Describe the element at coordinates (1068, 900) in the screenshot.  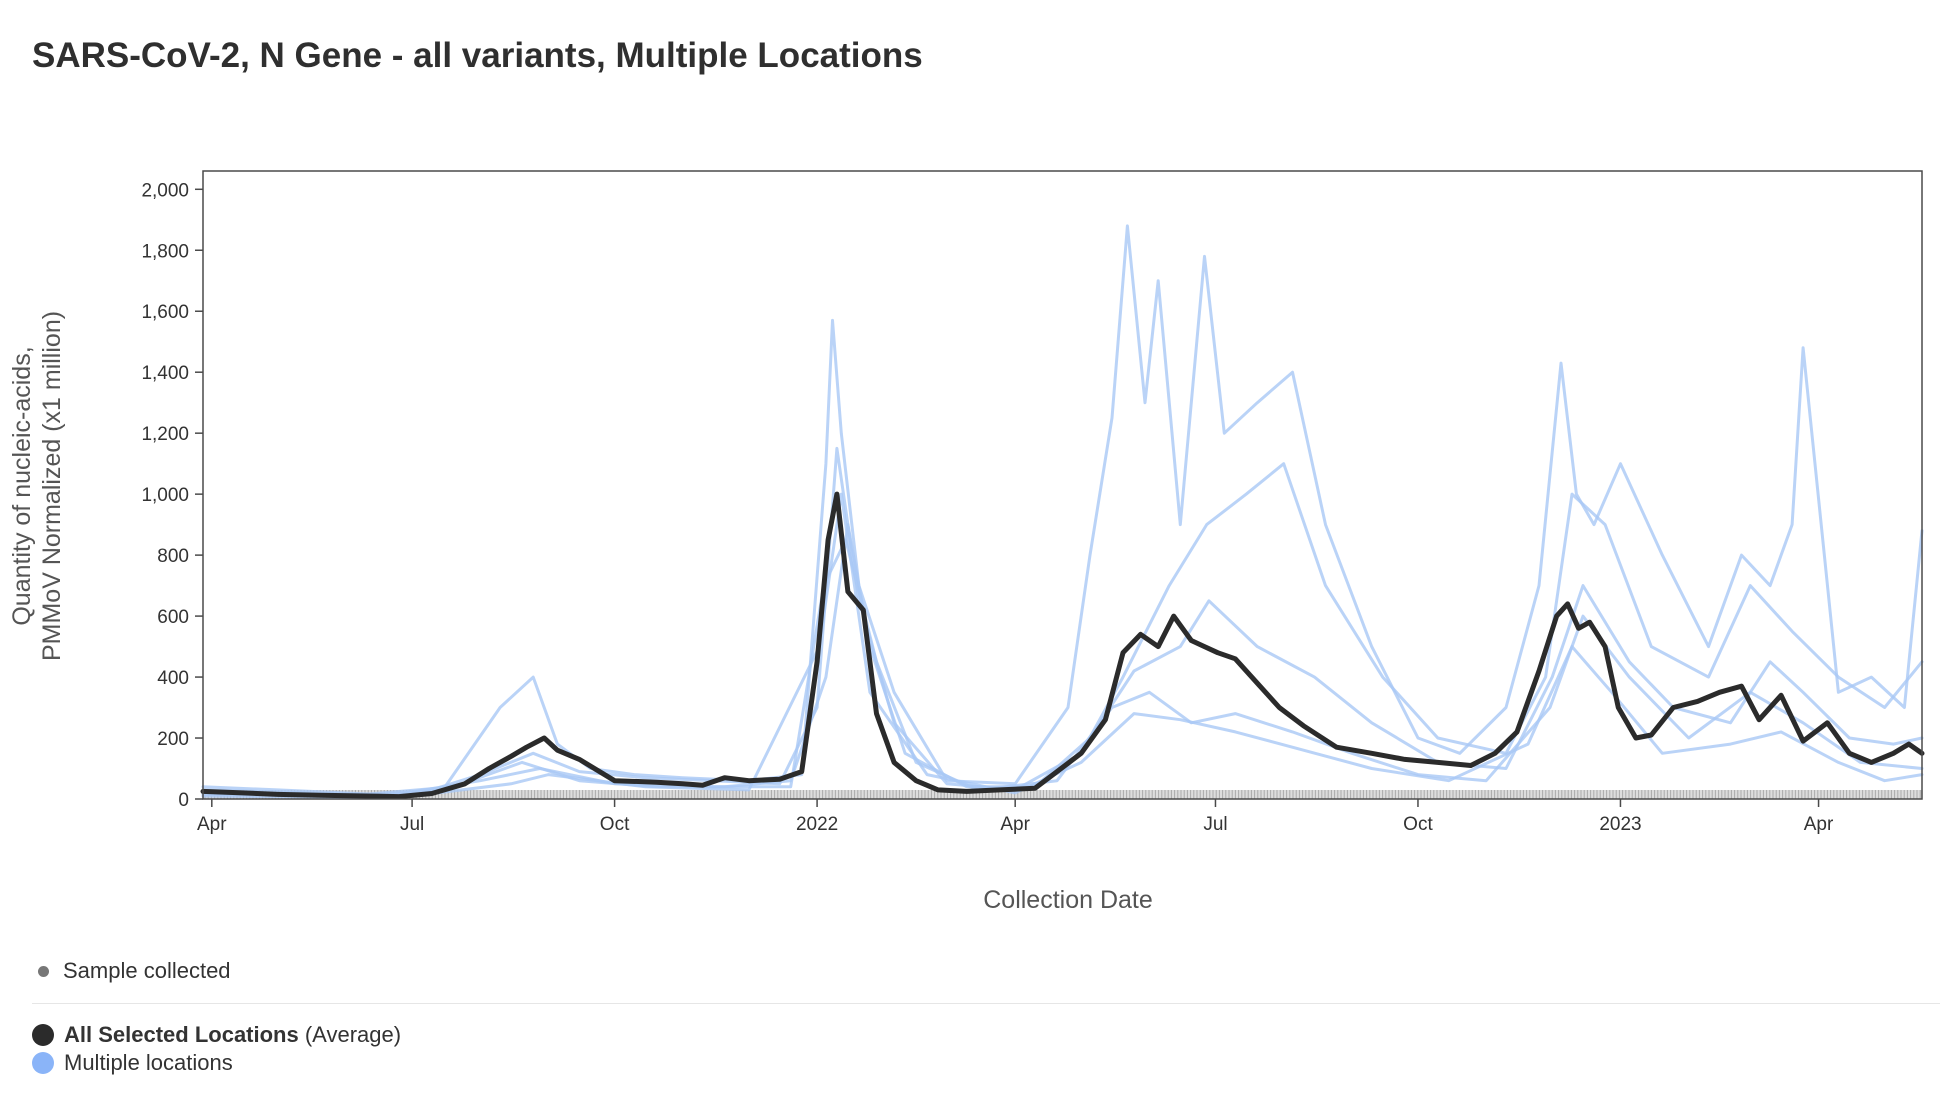
I see `x-axis-title: Collection Date` at that location.